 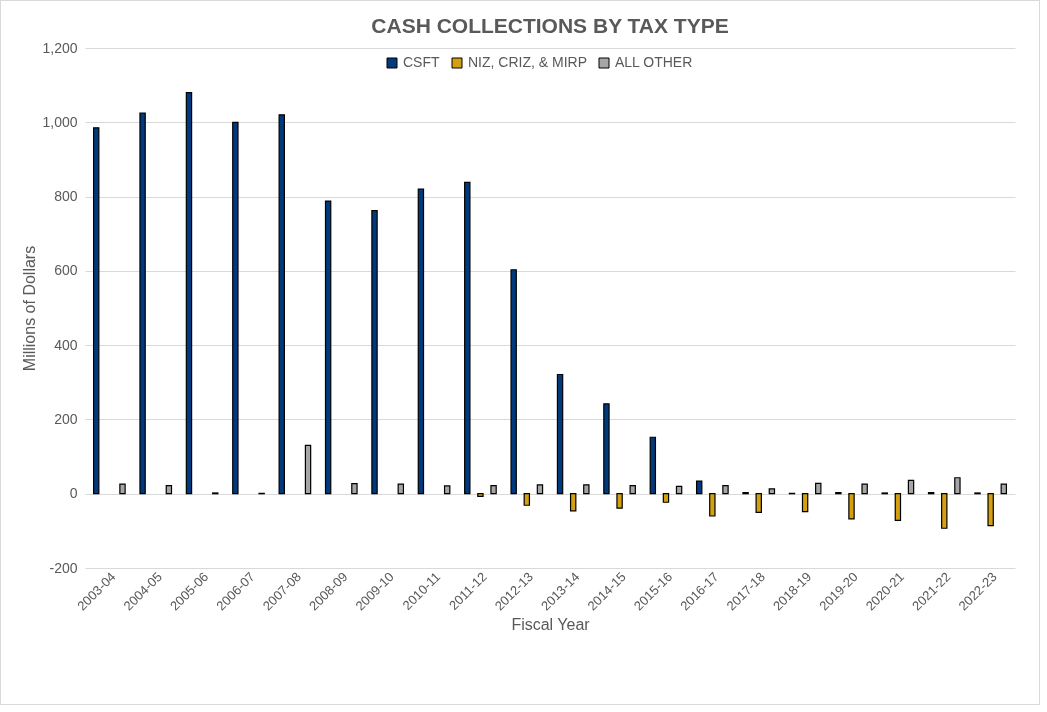 I want to click on y-tick-label: 0, so click(x=73, y=493).